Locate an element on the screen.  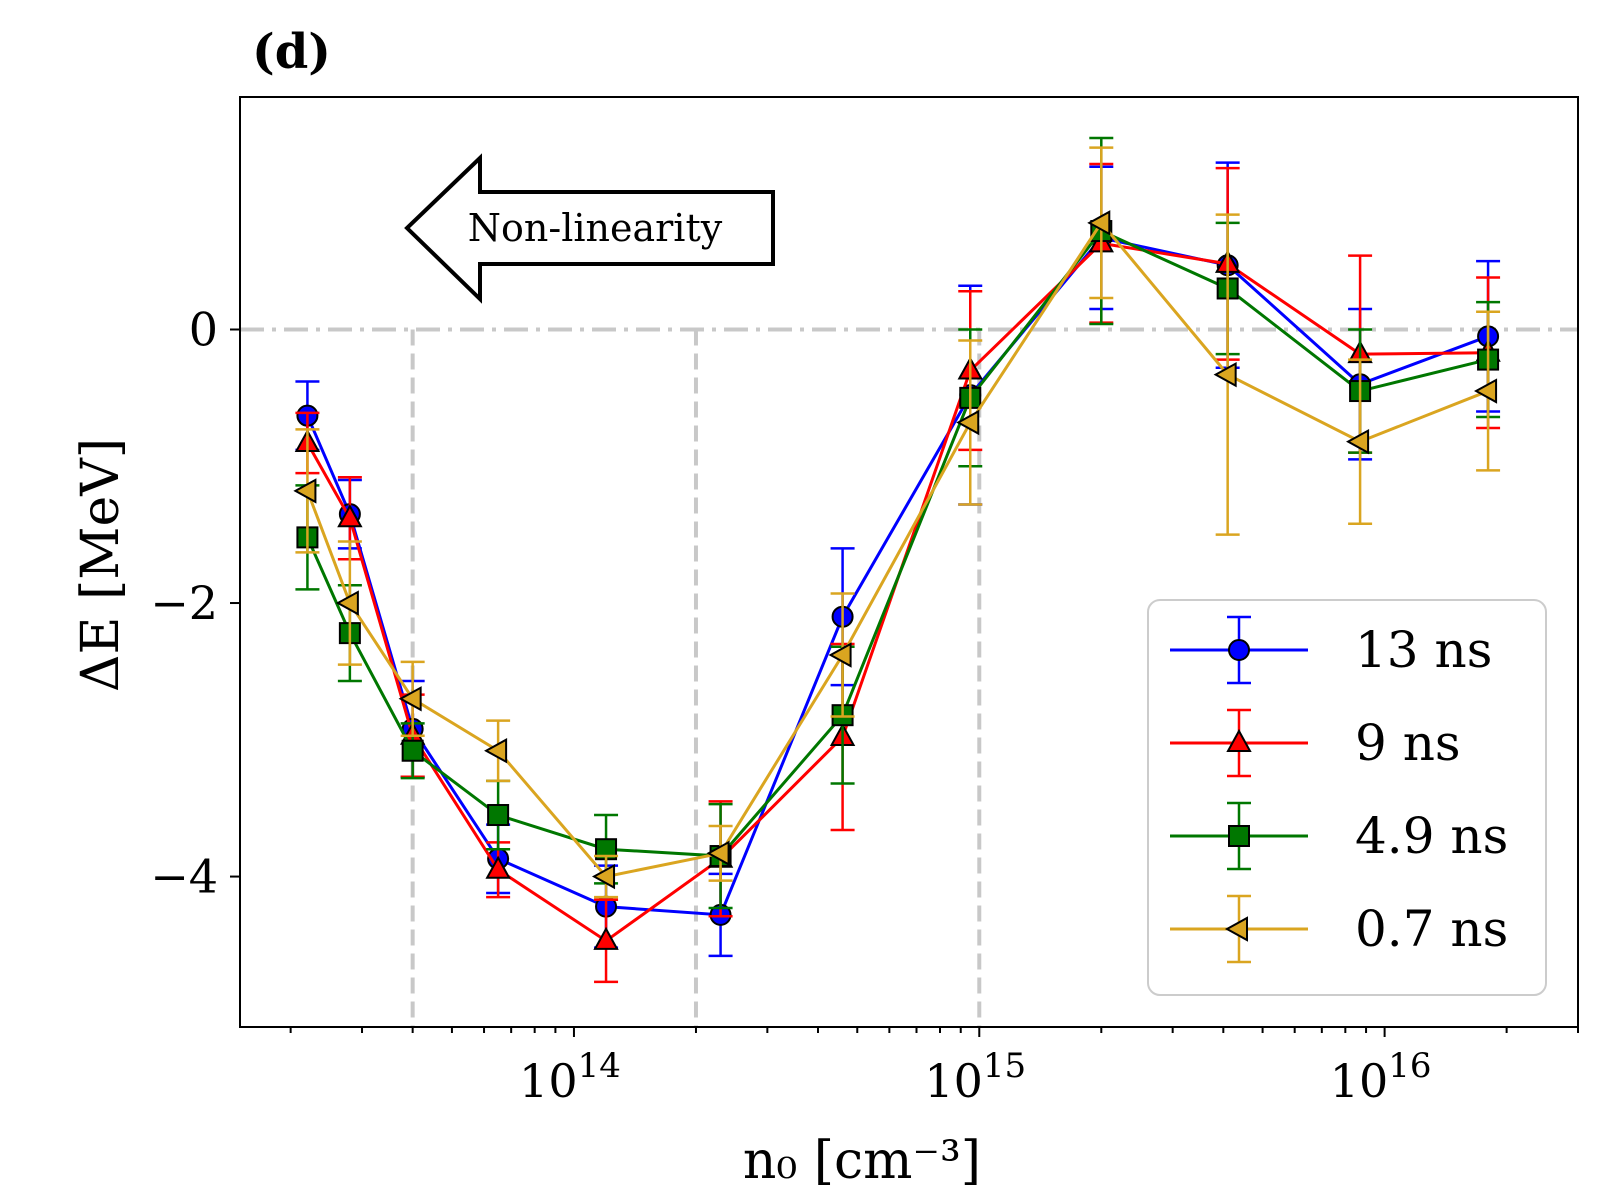
y-axis-label: ΔE [MeV] is located at coordinates (101, 565).